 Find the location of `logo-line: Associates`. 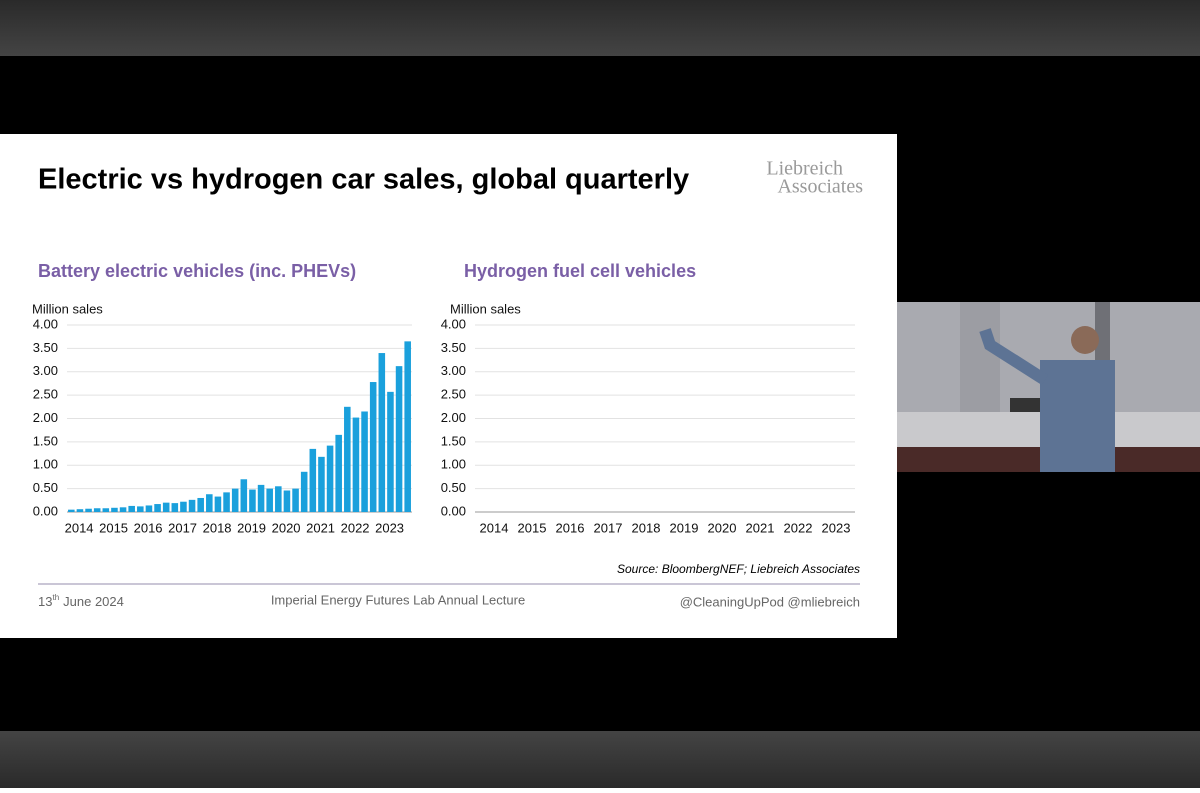

logo-line: Associates is located at coordinates (820, 187).